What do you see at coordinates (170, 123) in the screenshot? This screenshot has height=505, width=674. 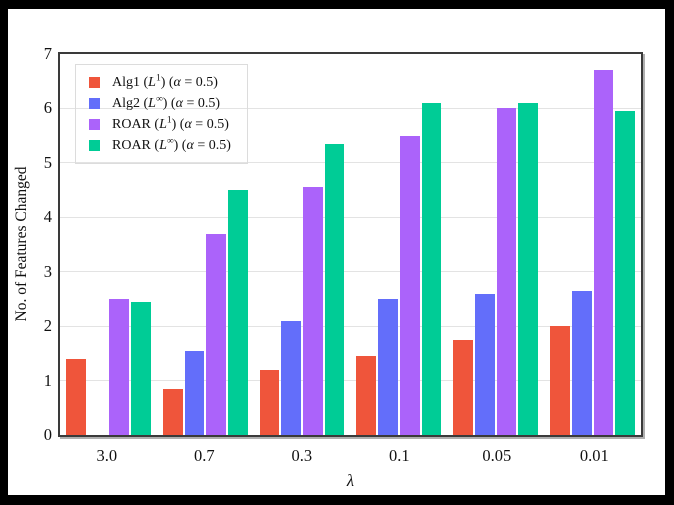 I see `legend-label: ROAR (L1) (α = 0.5)` at bounding box center [170, 123].